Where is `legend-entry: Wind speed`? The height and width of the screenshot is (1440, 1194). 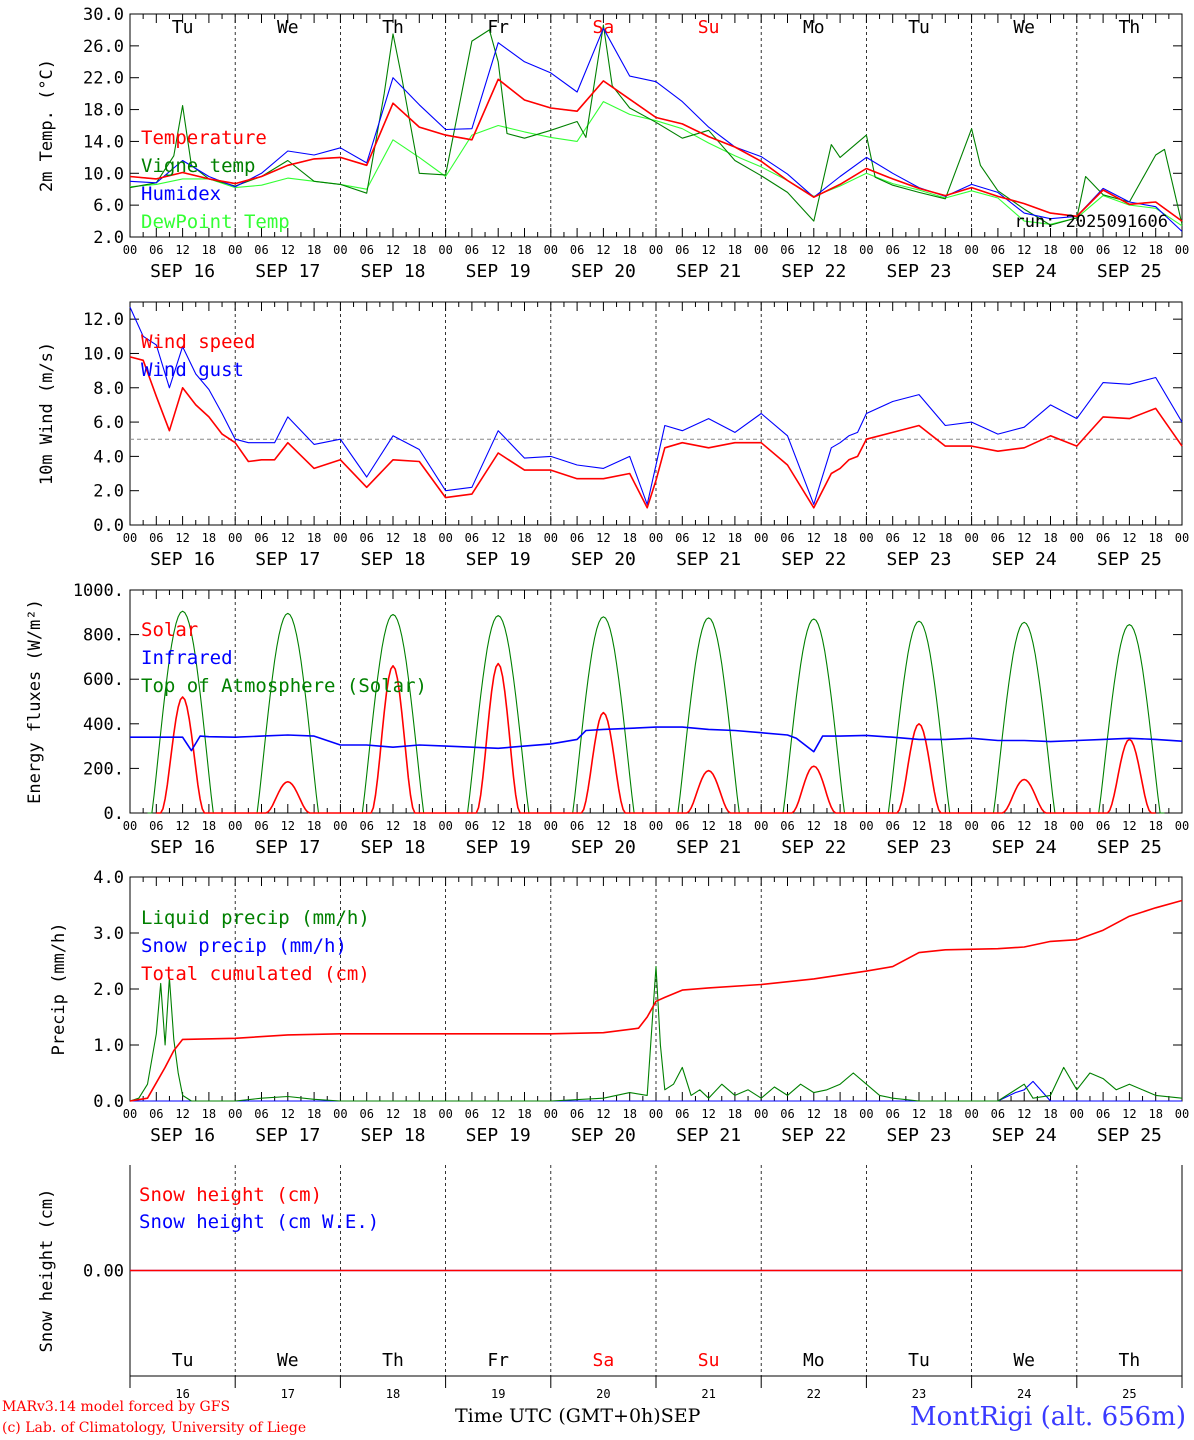
legend-entry: Wind speed is located at coordinates (198, 342).